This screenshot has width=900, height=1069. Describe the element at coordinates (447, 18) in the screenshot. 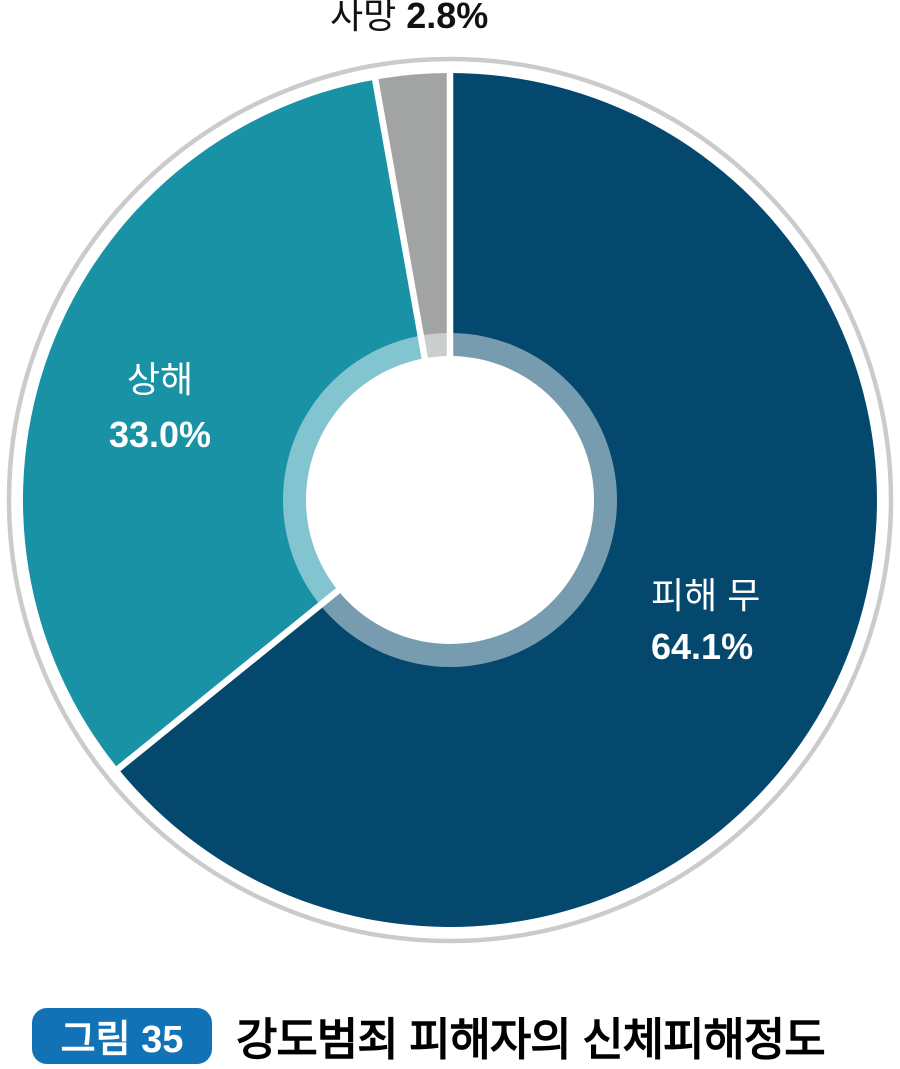

I see `slice-value-death: 2.8%` at that location.